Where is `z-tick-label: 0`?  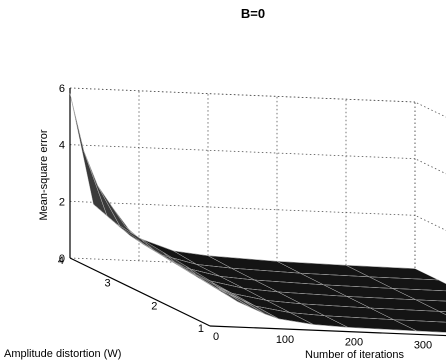 z-tick-label: 0 is located at coordinates (62, 259).